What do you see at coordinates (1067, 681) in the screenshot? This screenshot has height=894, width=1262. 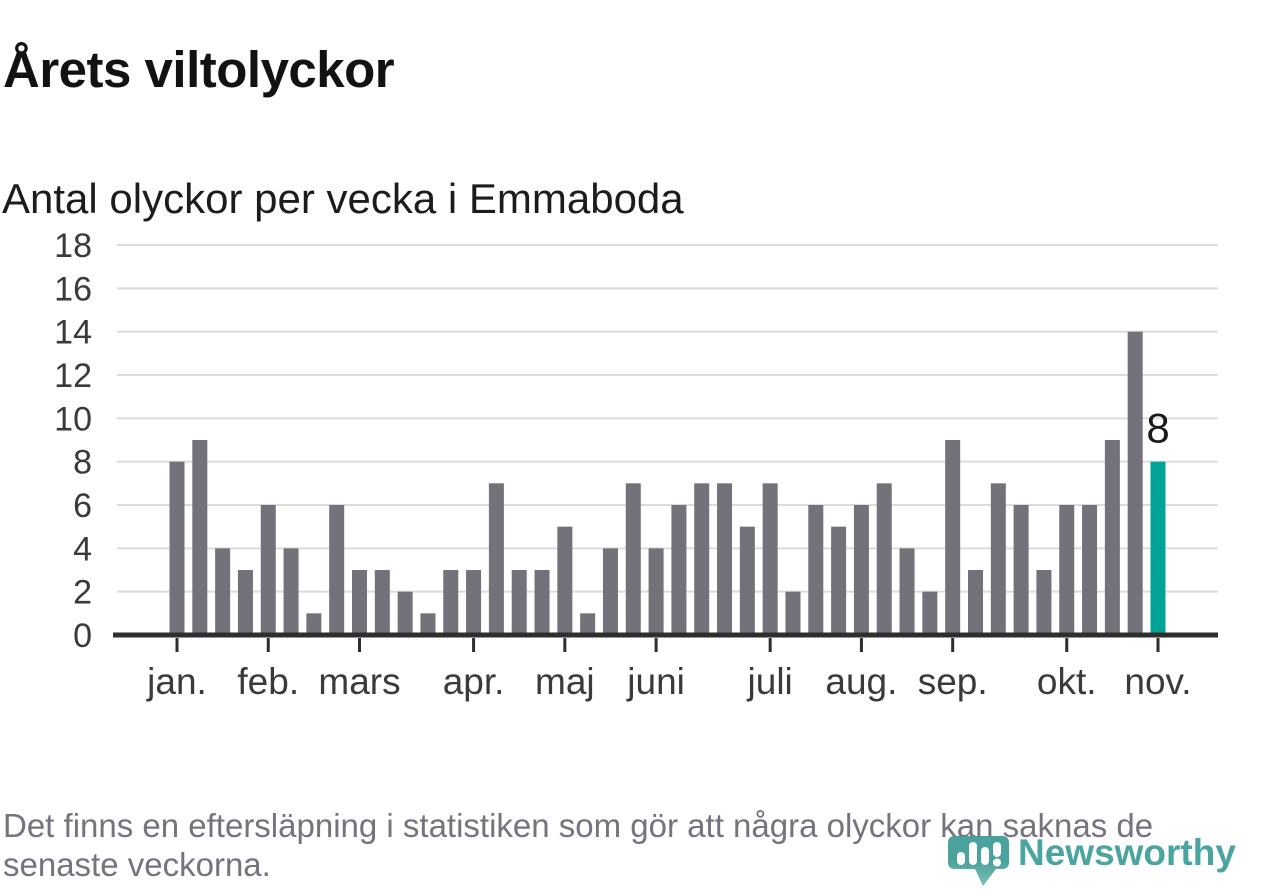 I see `x-axis-label: okt.` at bounding box center [1067, 681].